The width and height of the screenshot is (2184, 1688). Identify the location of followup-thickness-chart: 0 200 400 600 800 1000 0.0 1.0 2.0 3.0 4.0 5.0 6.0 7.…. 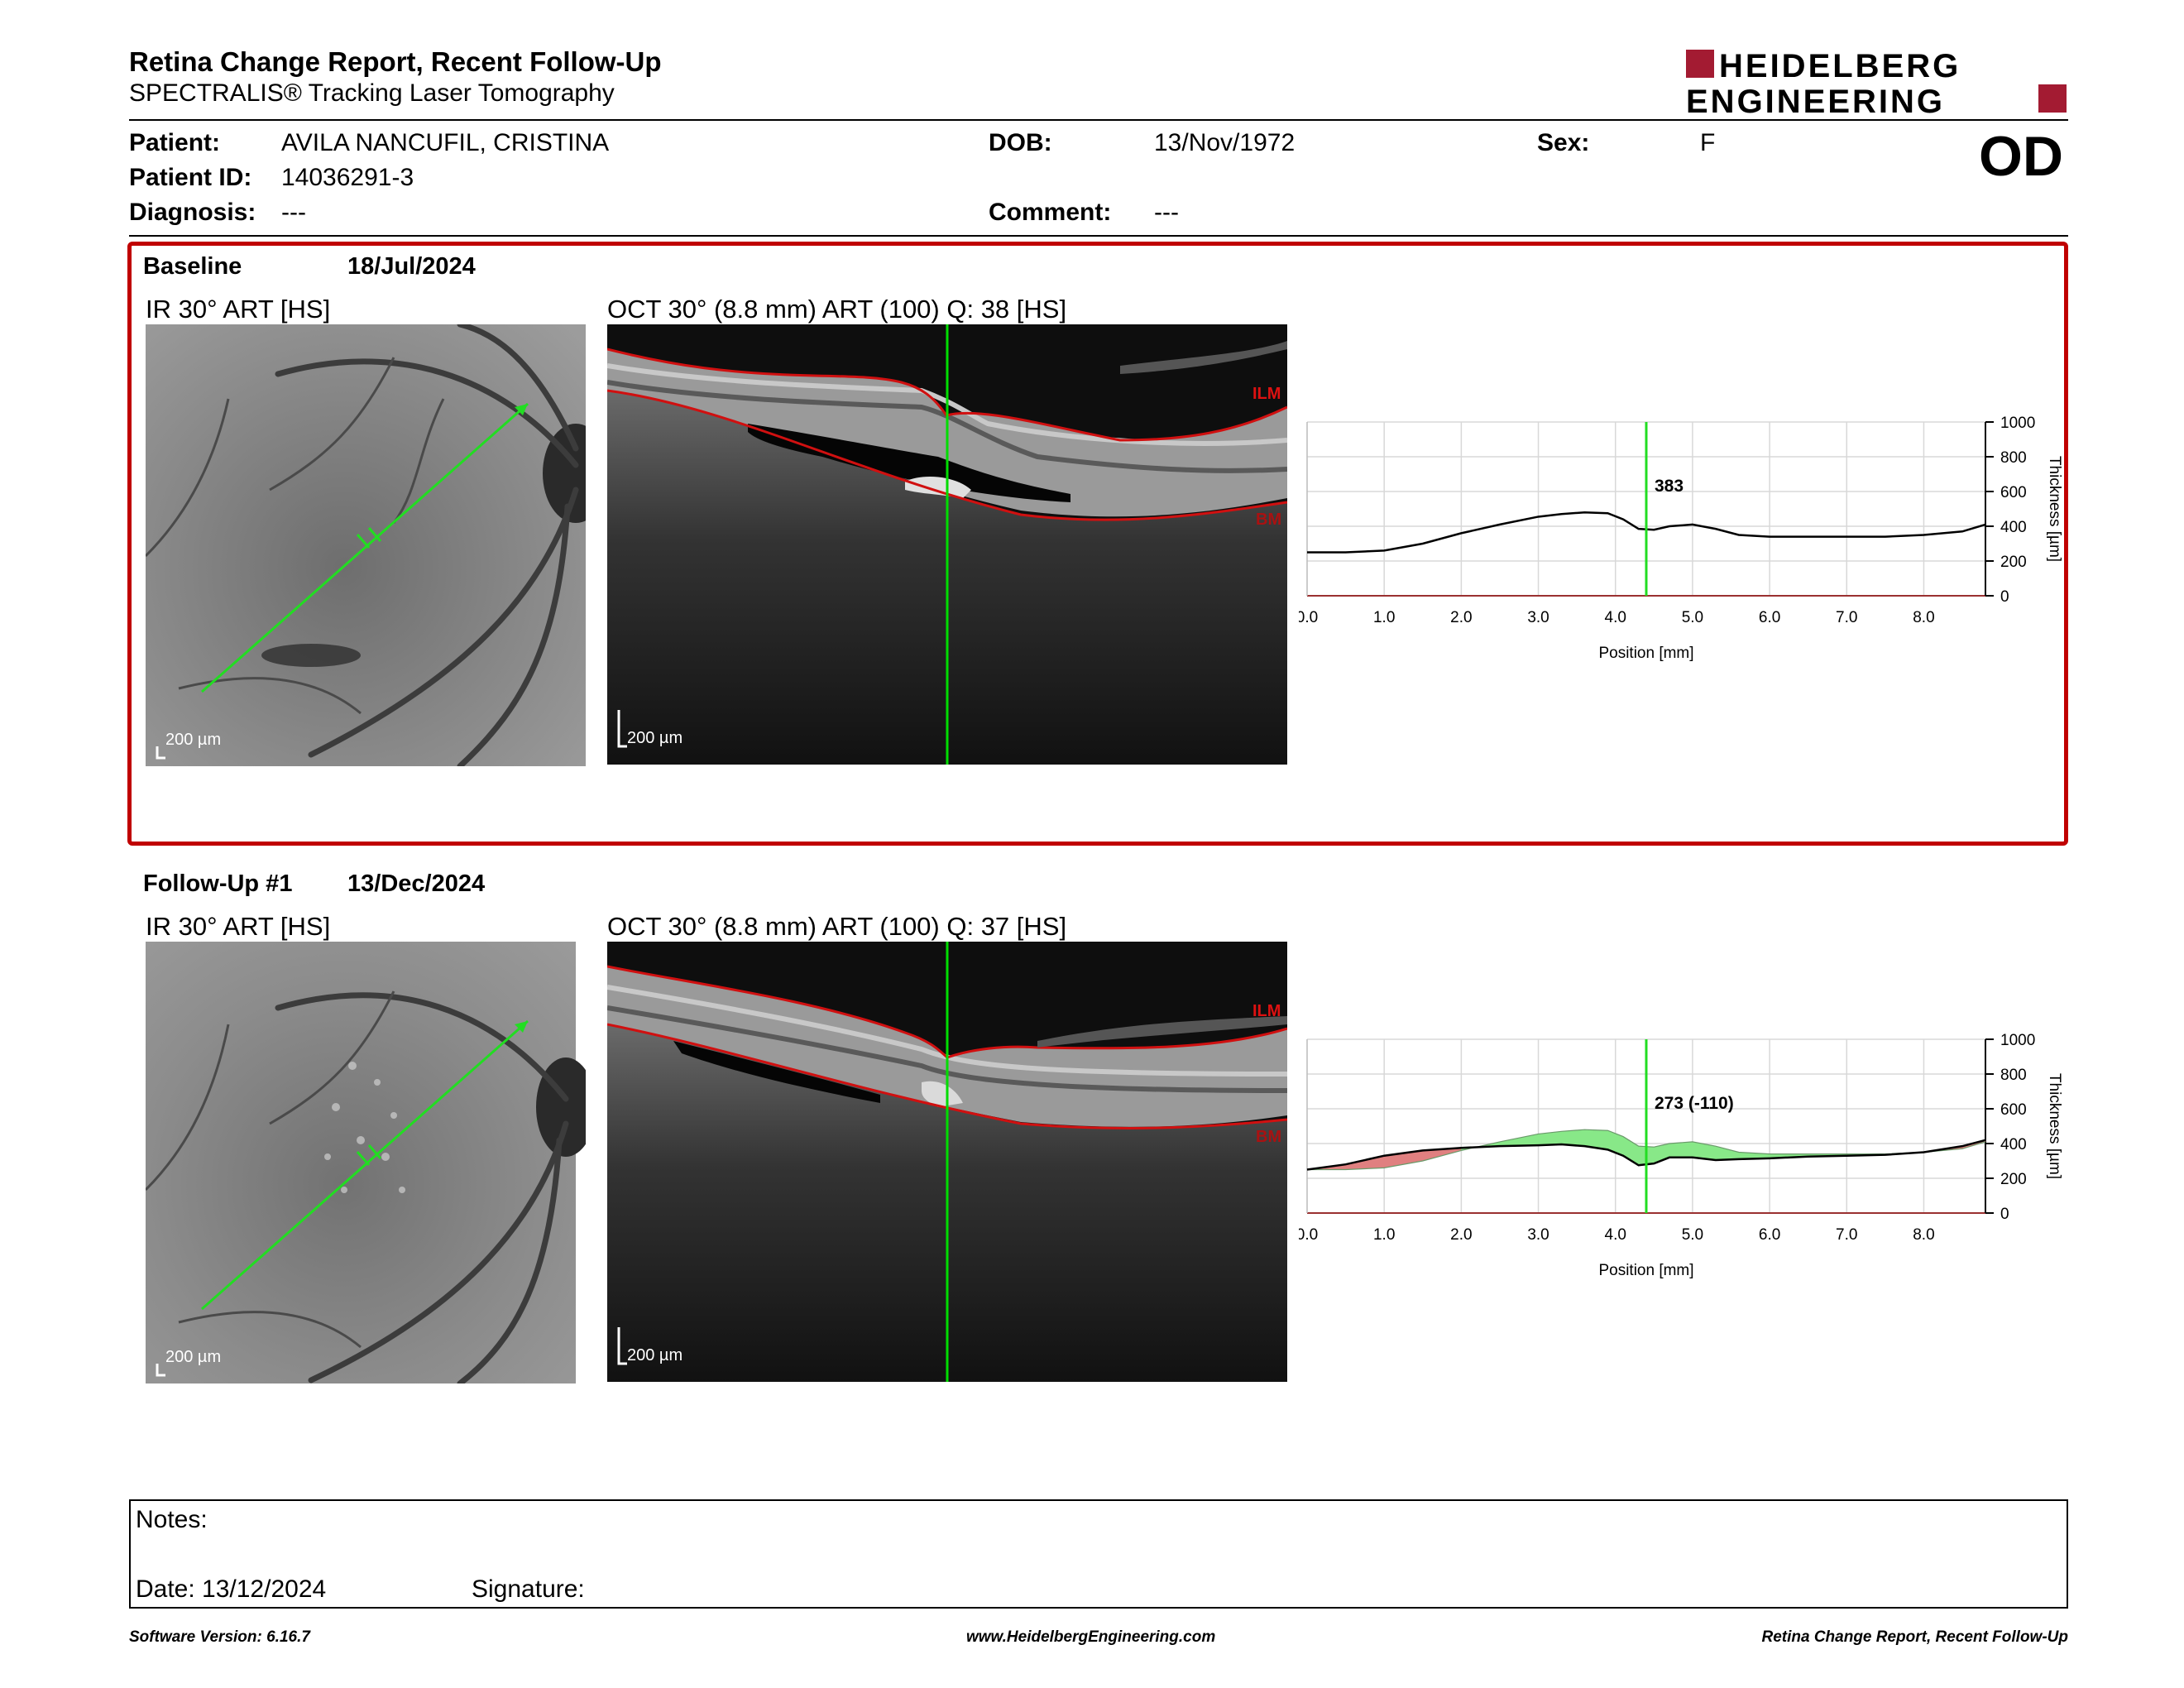
(1681, 1155).